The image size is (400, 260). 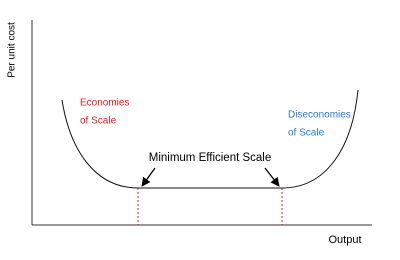 I want to click on y-axis-label: Per unit cost, so click(x=12, y=50).